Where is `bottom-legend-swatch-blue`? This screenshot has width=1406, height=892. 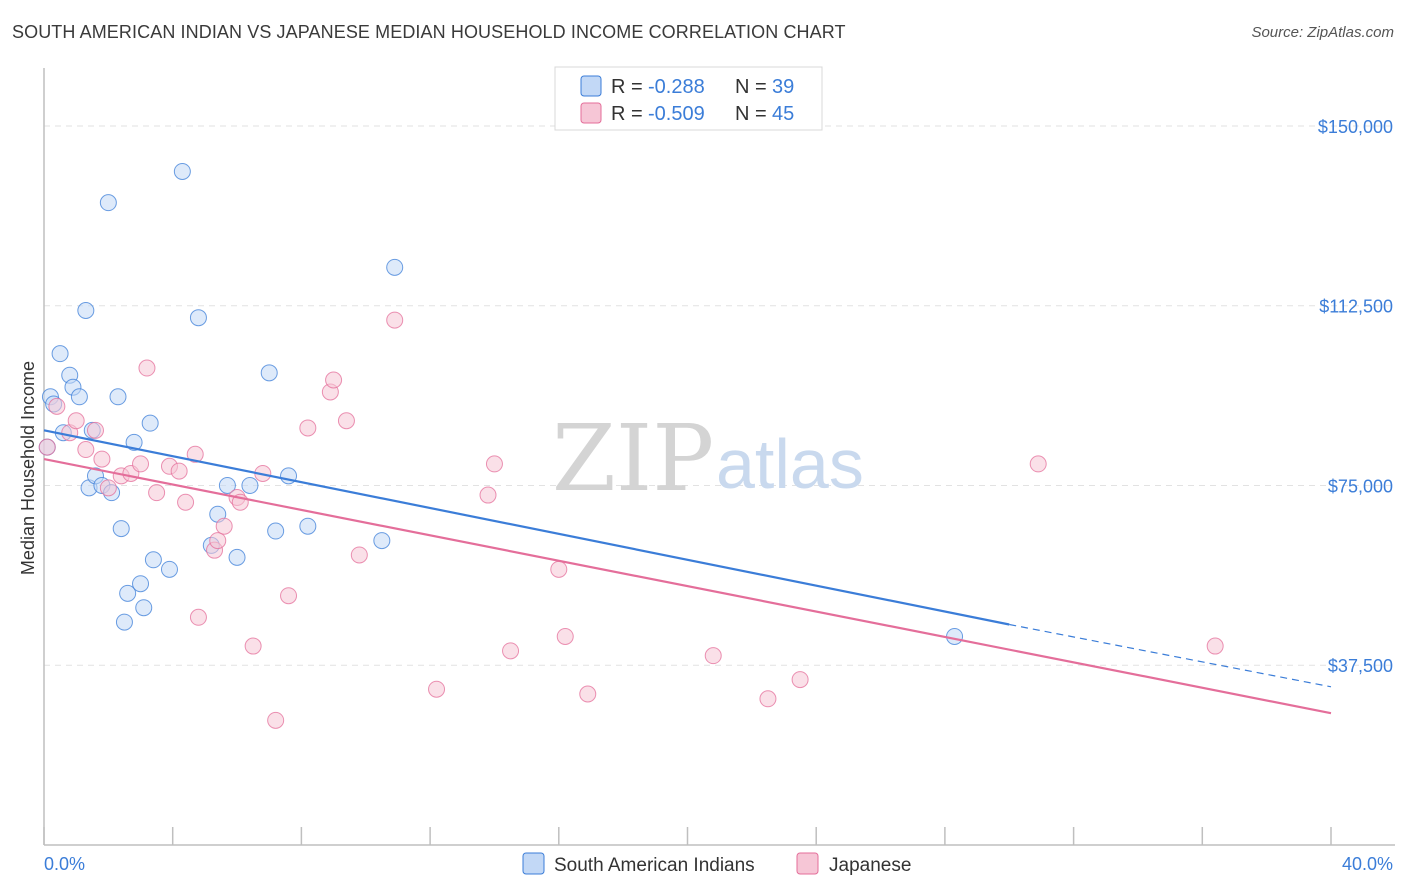
bottom-legend-swatch-blue is located at coordinates (533, 863).